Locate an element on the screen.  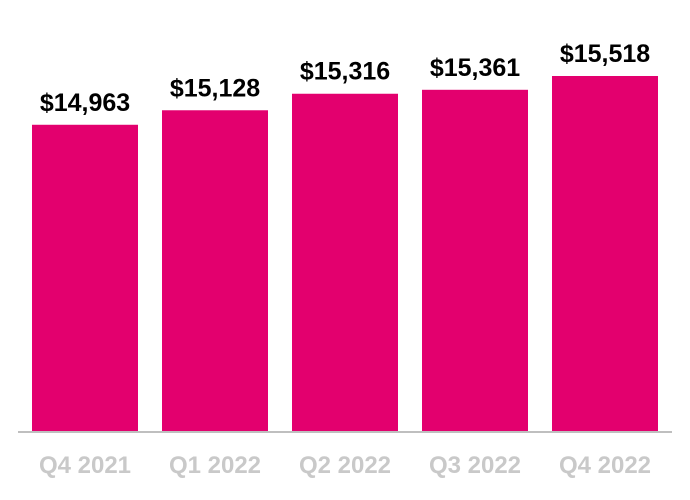
category-labels-group: Q4 2021 Q1 2022 Q2 2022 Q3 2022 Q4 2022 is located at coordinates (345, 465).